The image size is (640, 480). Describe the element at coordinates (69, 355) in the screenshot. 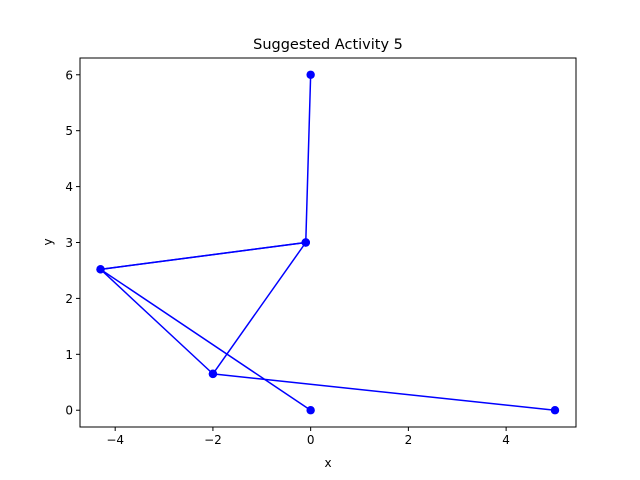

I see `y-tick-label: 1` at that location.